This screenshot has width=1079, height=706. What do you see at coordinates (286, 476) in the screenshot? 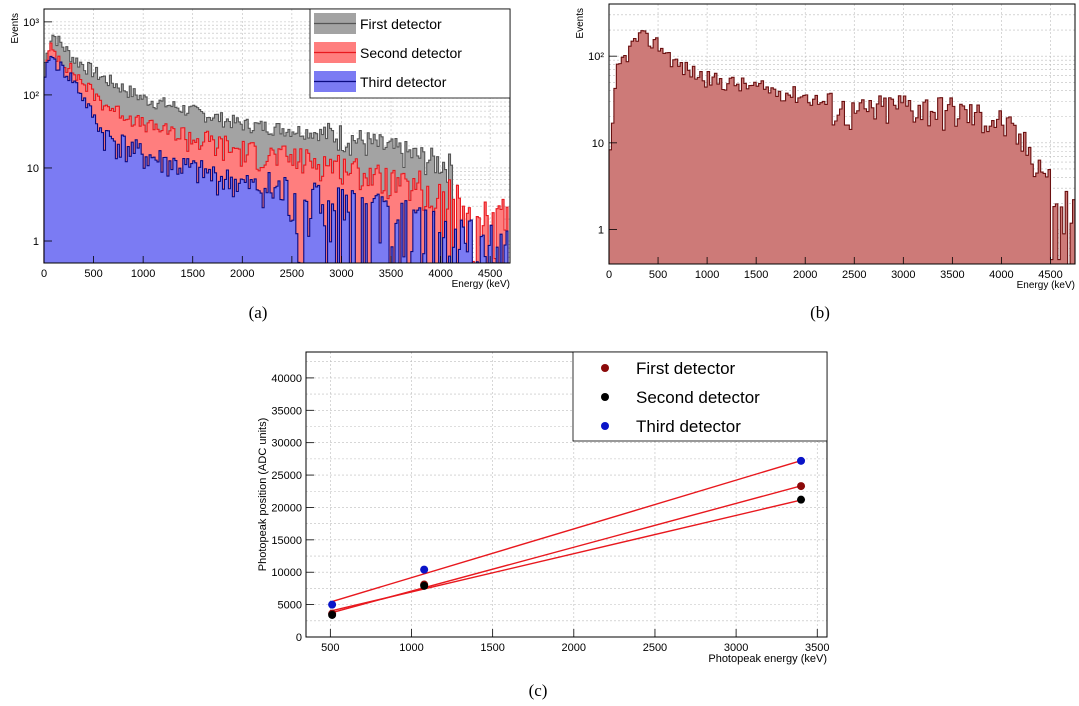
I see `y-tick-label: 25000` at bounding box center [286, 476].